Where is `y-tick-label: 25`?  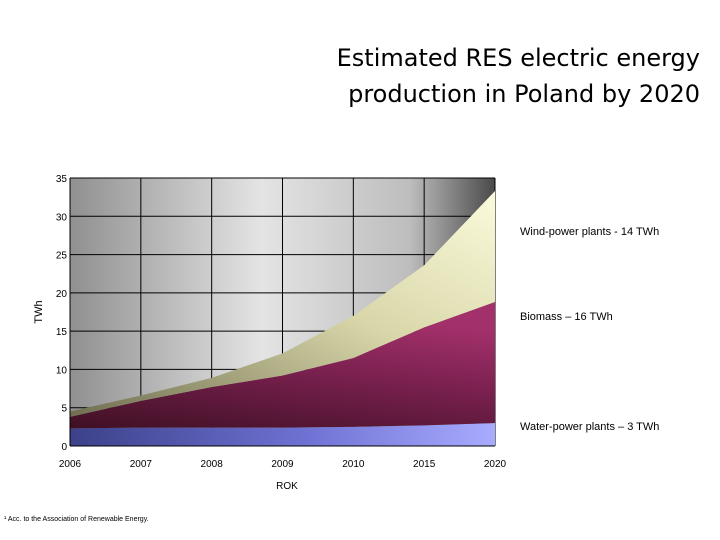 y-tick-label: 25 is located at coordinates (62, 256).